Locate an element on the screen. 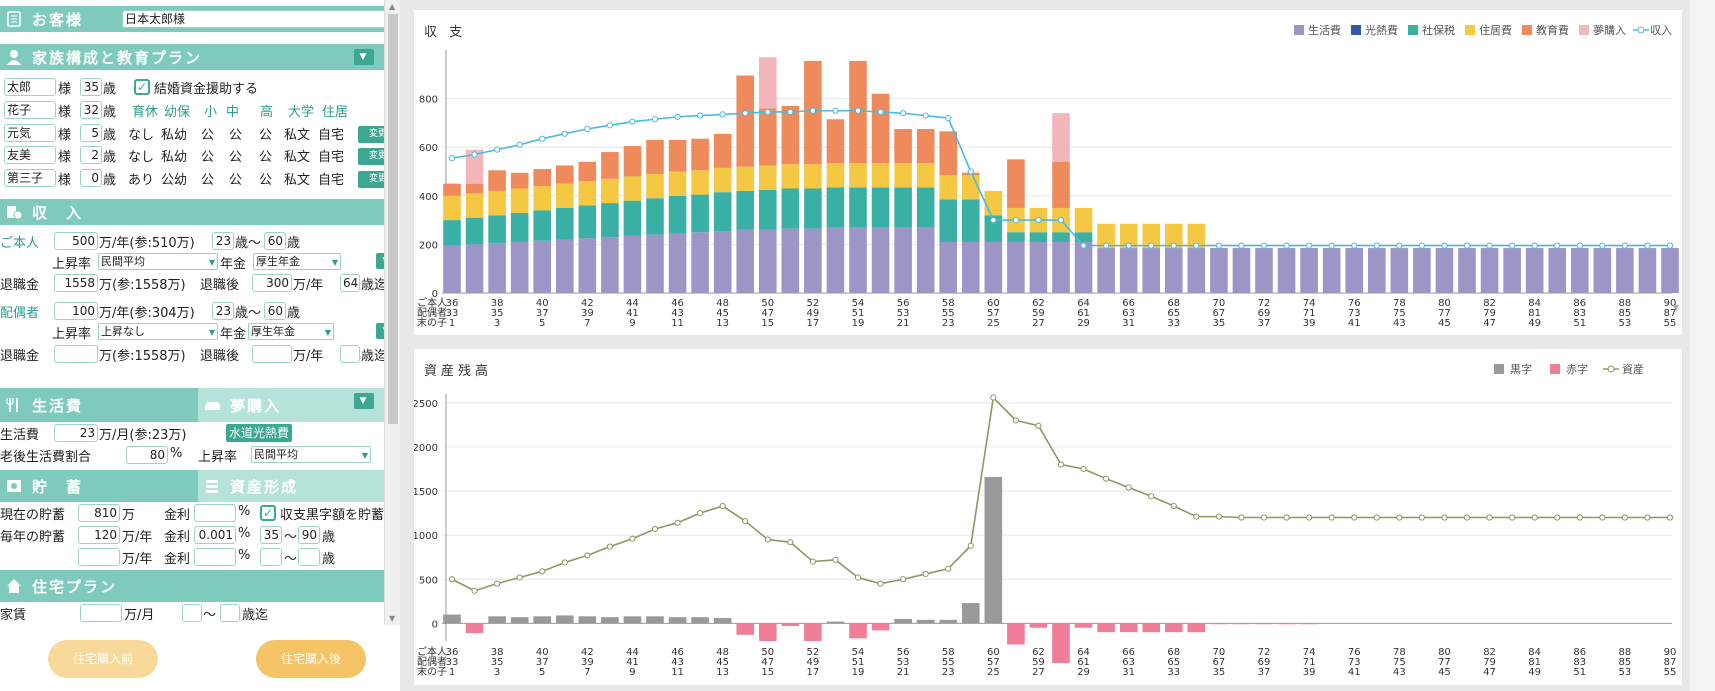  self-until-input: 64 is located at coordinates (350, 283).